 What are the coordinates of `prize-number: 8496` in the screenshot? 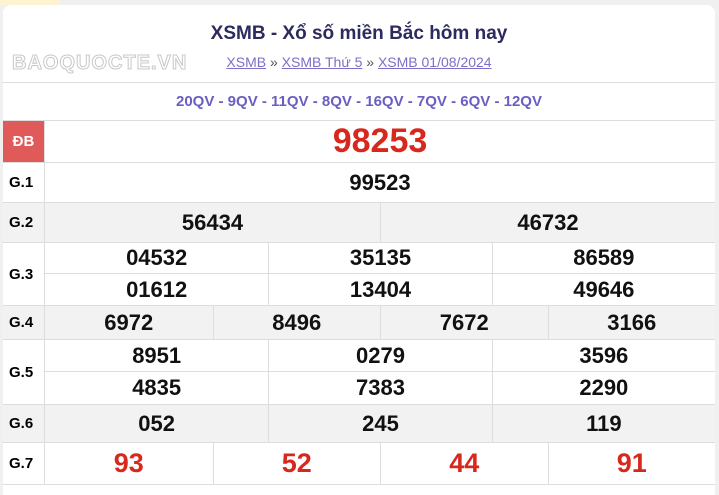 It's located at (296, 322).